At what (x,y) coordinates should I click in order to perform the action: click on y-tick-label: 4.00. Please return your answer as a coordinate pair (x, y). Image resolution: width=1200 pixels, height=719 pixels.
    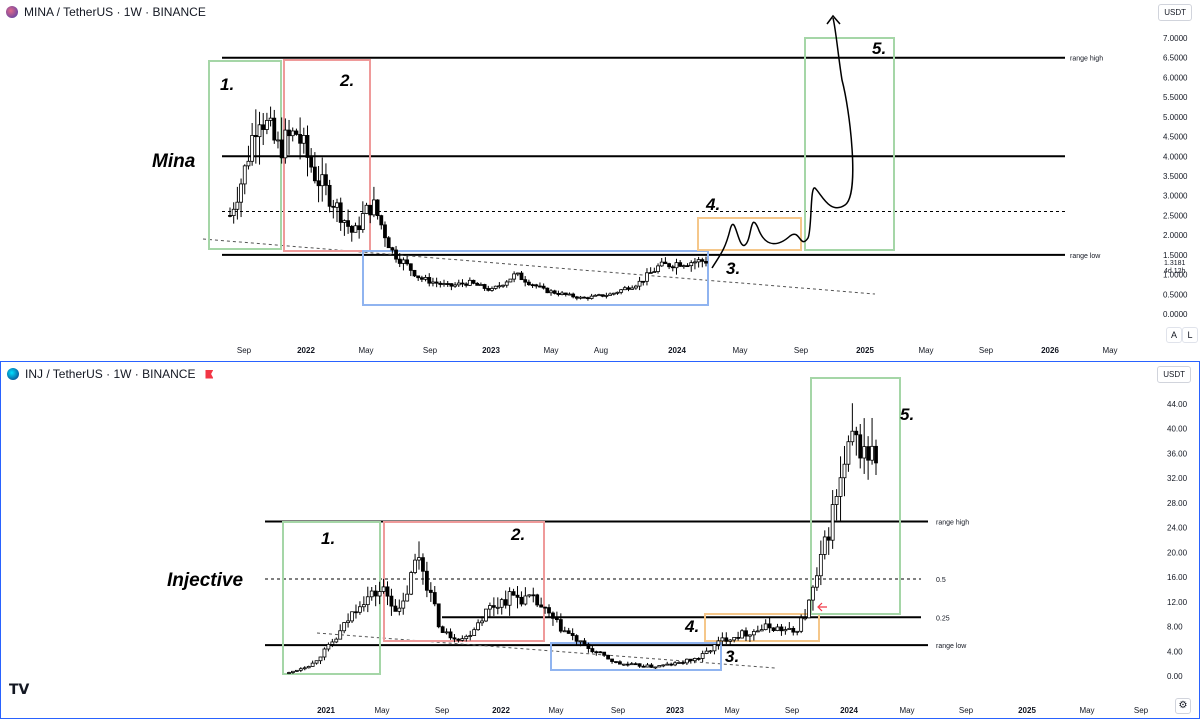
    Looking at the image, I should click on (1175, 651).